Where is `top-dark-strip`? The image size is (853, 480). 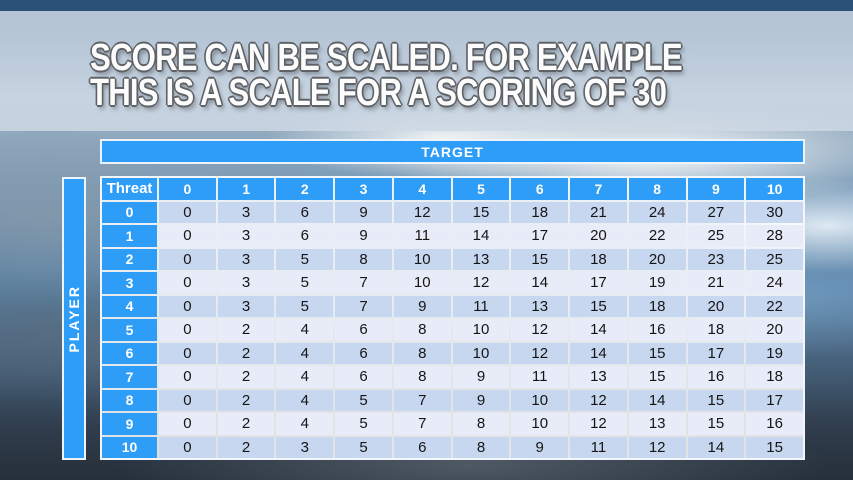
top-dark-strip is located at coordinates (426, 5).